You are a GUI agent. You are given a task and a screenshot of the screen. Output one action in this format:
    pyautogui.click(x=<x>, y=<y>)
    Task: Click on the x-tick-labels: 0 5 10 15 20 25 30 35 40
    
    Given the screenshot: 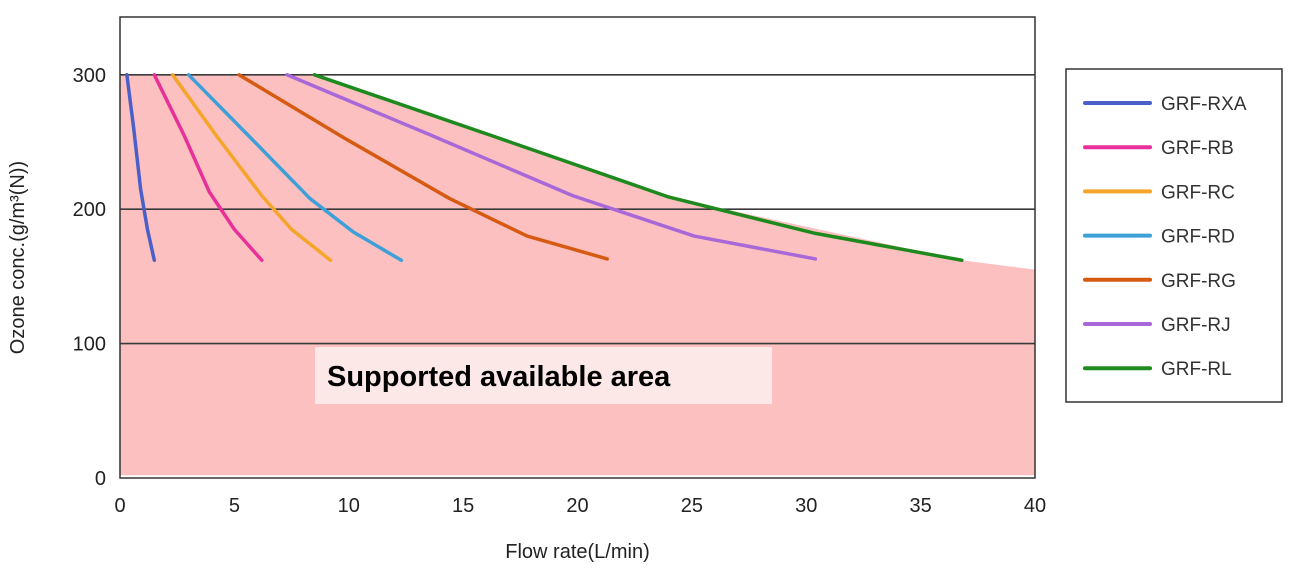 What is the action you would take?
    pyautogui.click(x=580, y=506)
    